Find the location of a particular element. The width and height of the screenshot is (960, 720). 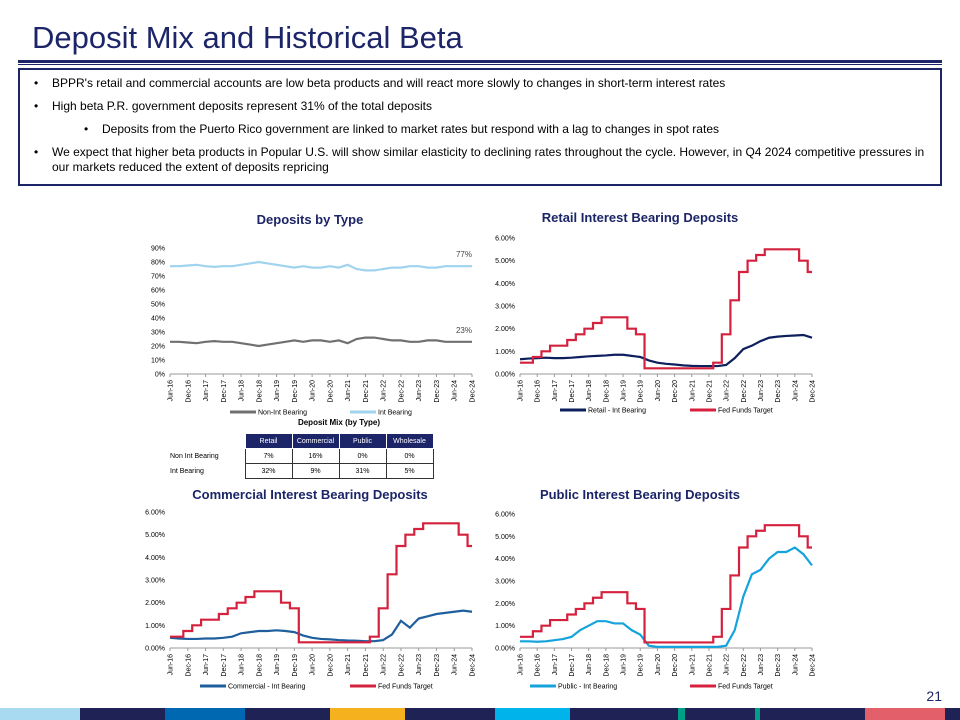

title-rule is located at coordinates (480, 61).